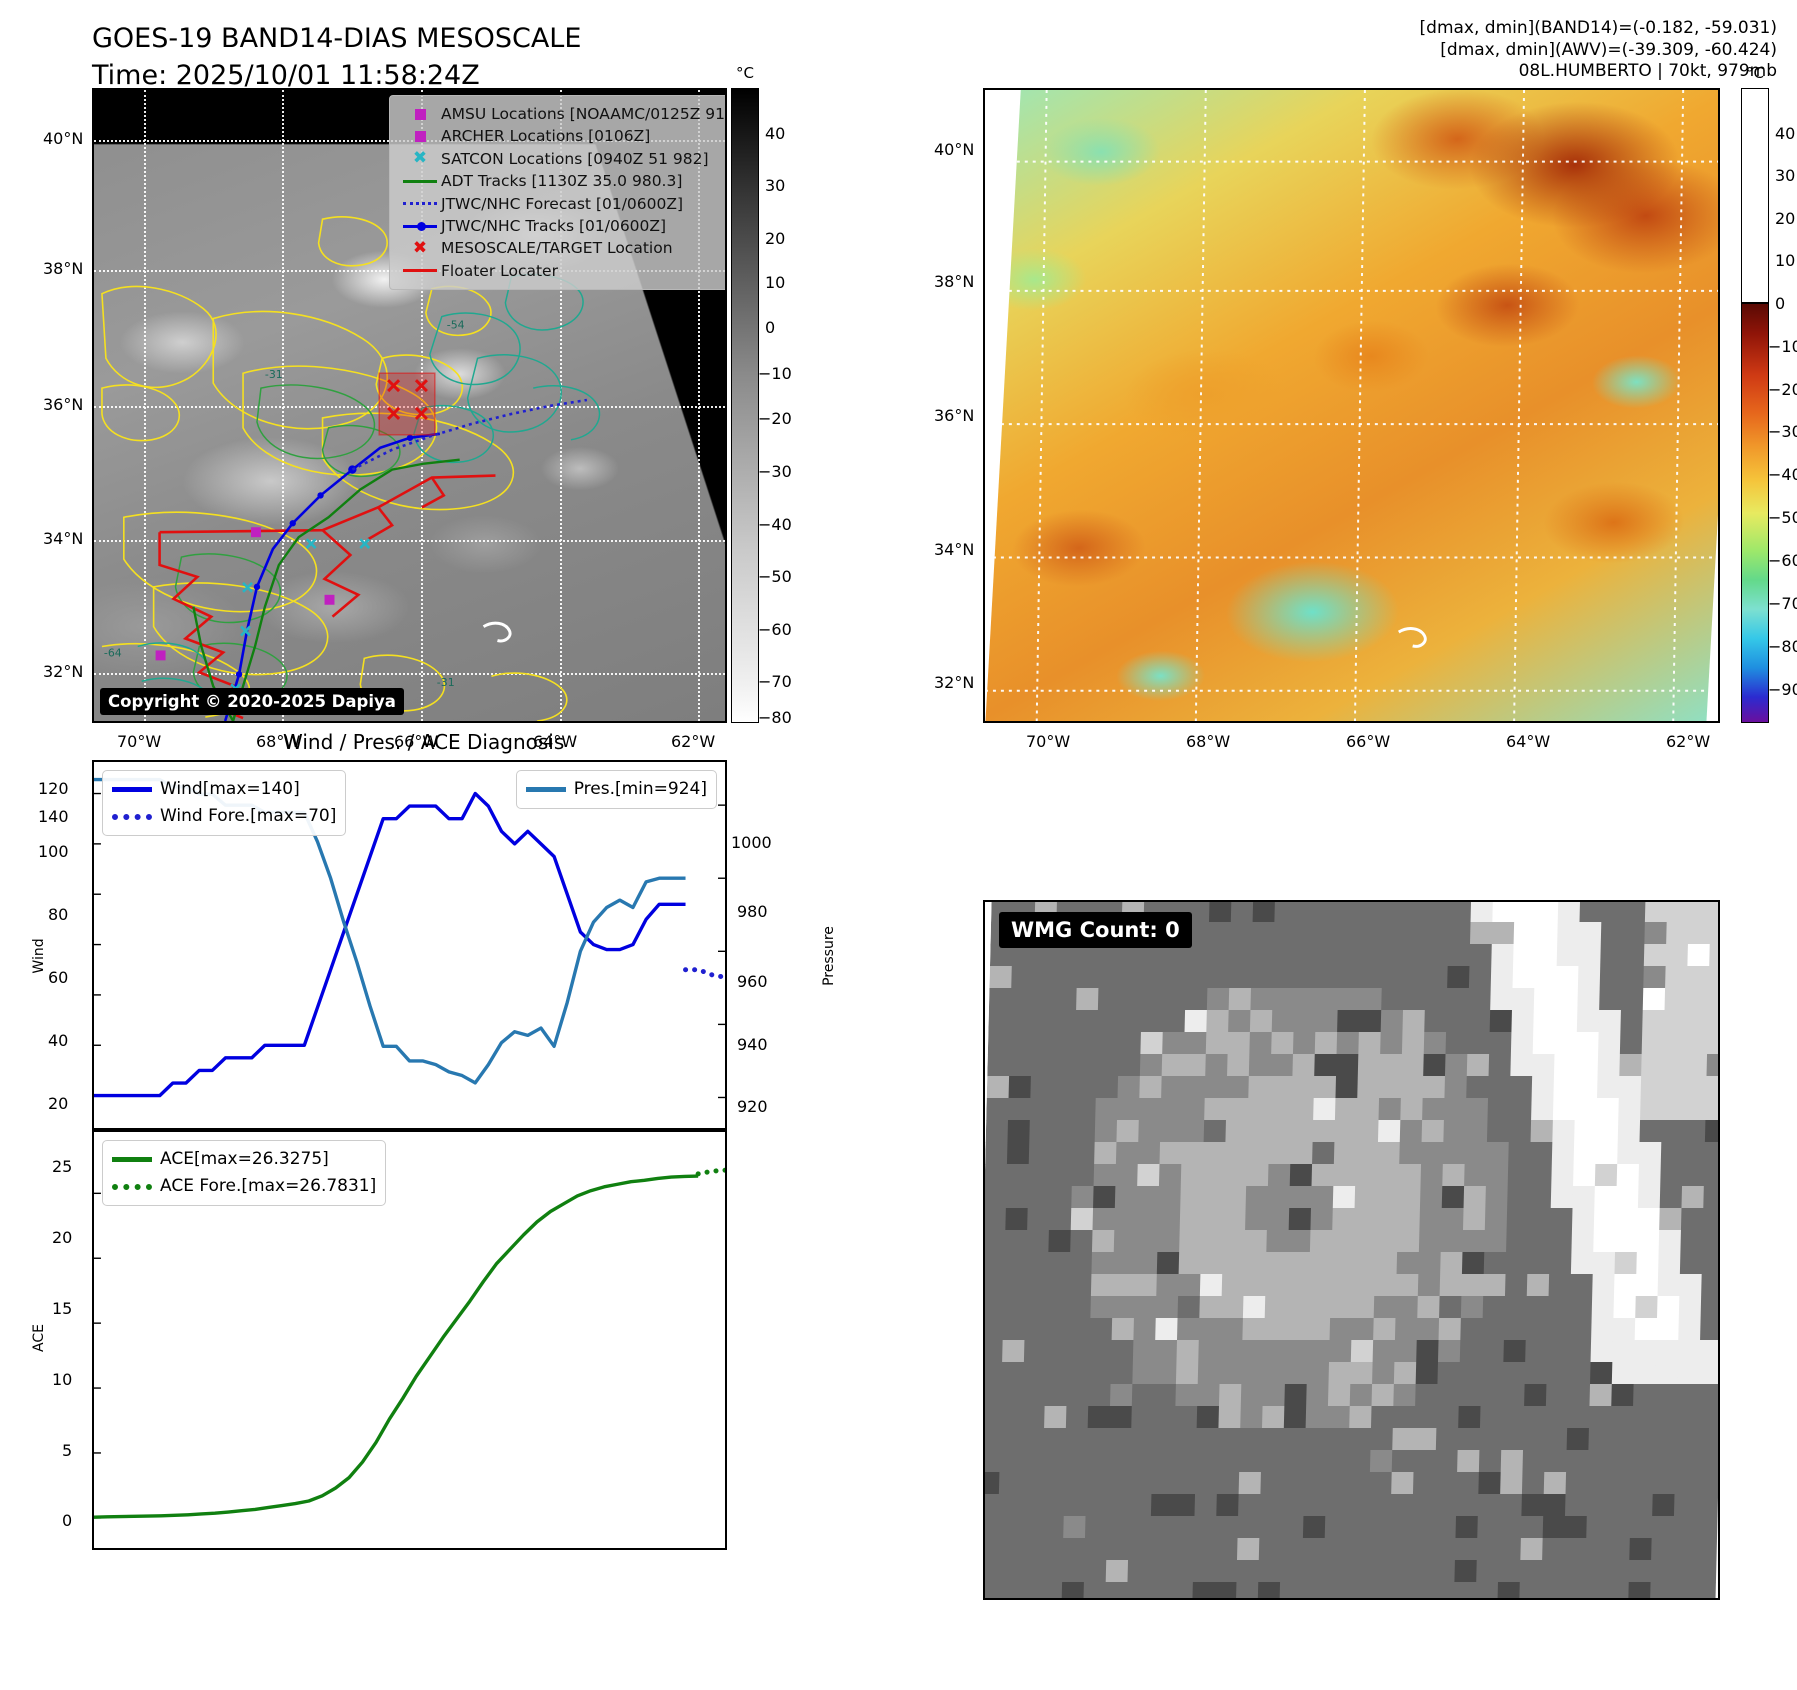  I want to click on ir-cbar-tick: −80, so click(775, 717).